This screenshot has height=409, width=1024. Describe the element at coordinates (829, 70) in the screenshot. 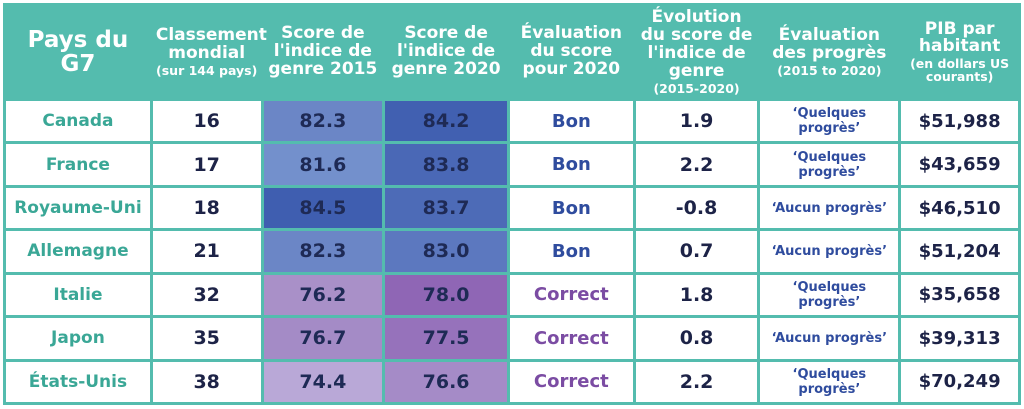

I see `header-subtitle: (2015 to 2020)` at that location.